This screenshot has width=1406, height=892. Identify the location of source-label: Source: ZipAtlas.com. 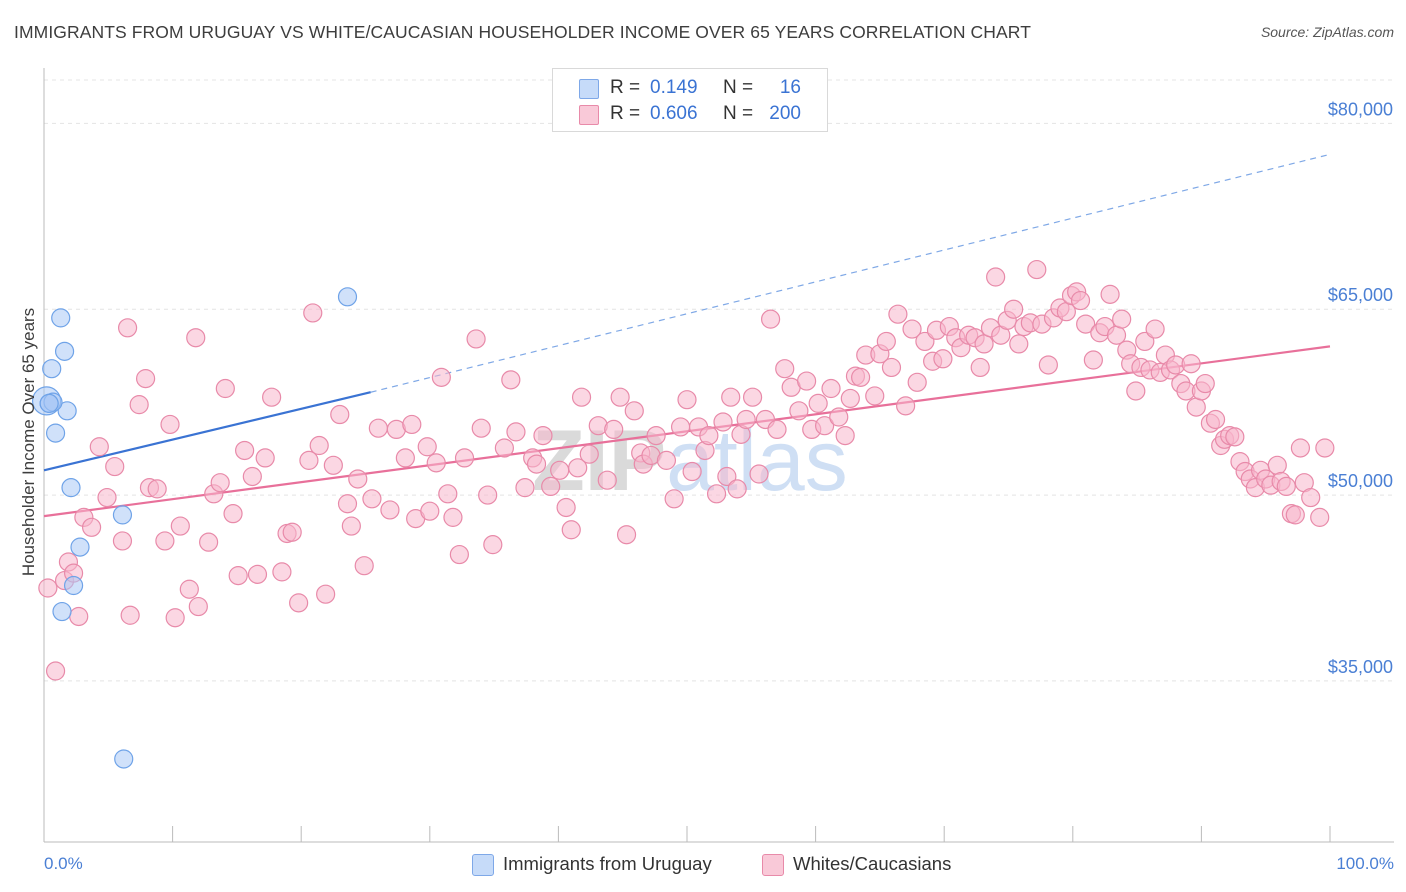
(1327, 32).